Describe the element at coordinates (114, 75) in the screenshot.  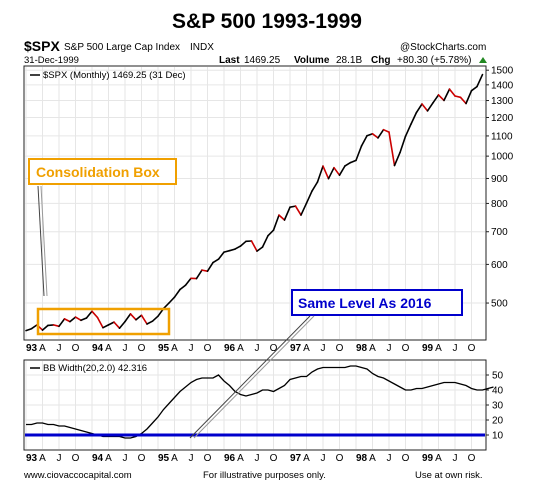
I see `price-legend: $SPX (Monthly) 1469.25 (31 Dec)` at that location.